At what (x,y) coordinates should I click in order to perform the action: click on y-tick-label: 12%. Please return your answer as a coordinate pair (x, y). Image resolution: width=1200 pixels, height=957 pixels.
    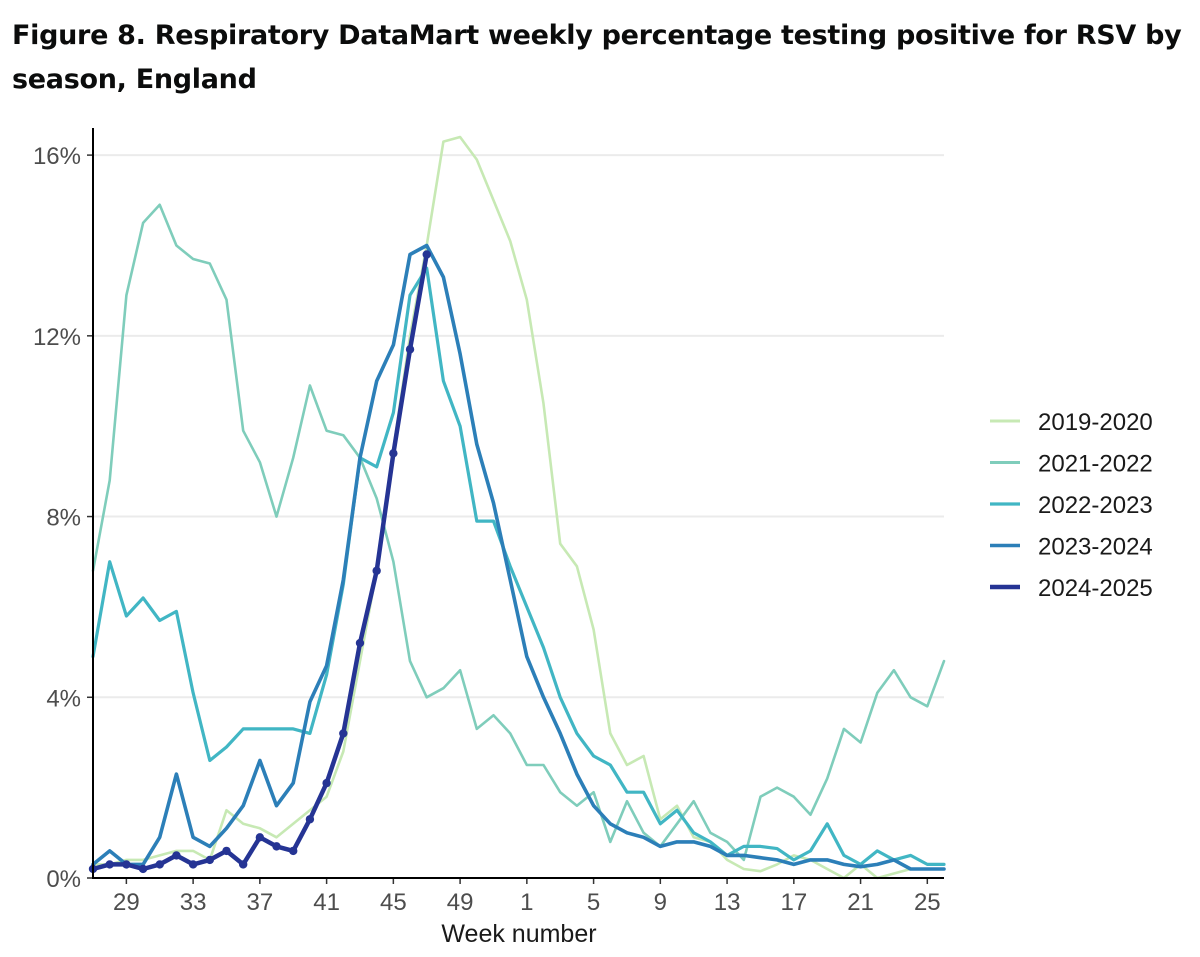
    Looking at the image, I should click on (57, 337).